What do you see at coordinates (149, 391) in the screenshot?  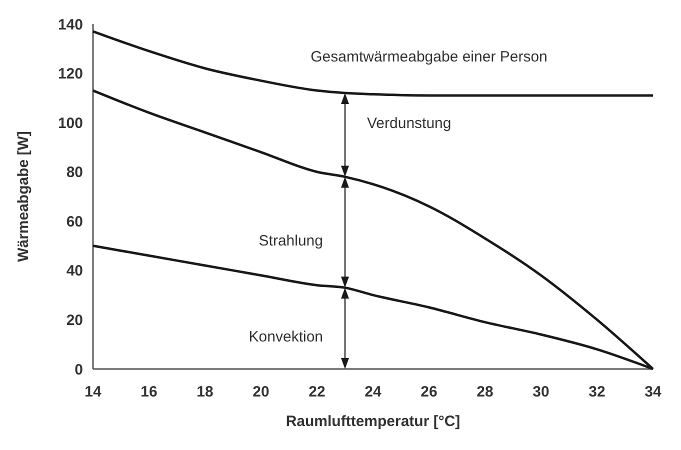 I see `x-tick-label: 16` at bounding box center [149, 391].